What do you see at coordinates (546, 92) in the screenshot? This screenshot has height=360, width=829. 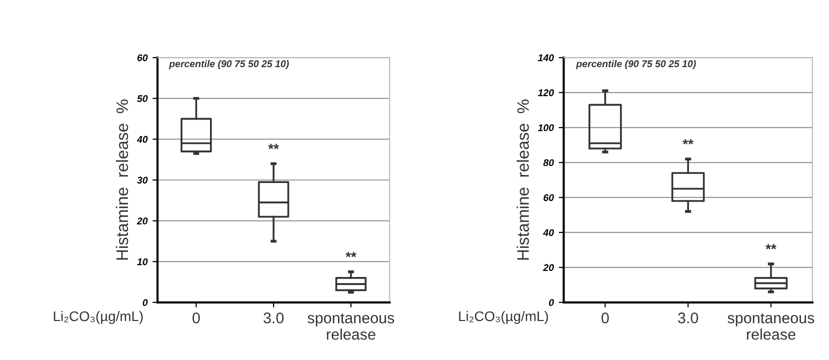 I see `y-tick-label: 120` at bounding box center [546, 92].